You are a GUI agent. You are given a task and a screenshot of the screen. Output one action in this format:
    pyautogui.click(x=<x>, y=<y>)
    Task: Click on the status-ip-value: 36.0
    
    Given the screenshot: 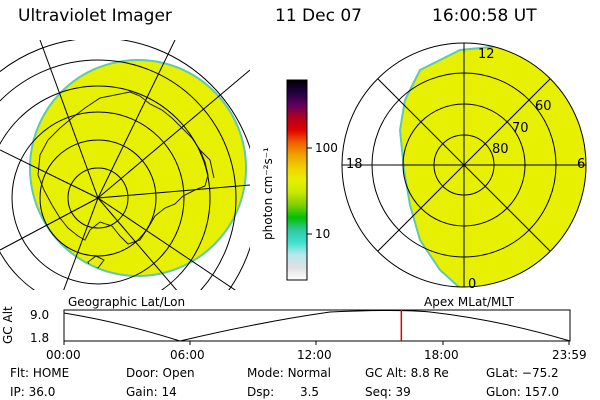 What is the action you would take?
    pyautogui.click(x=42, y=392)
    